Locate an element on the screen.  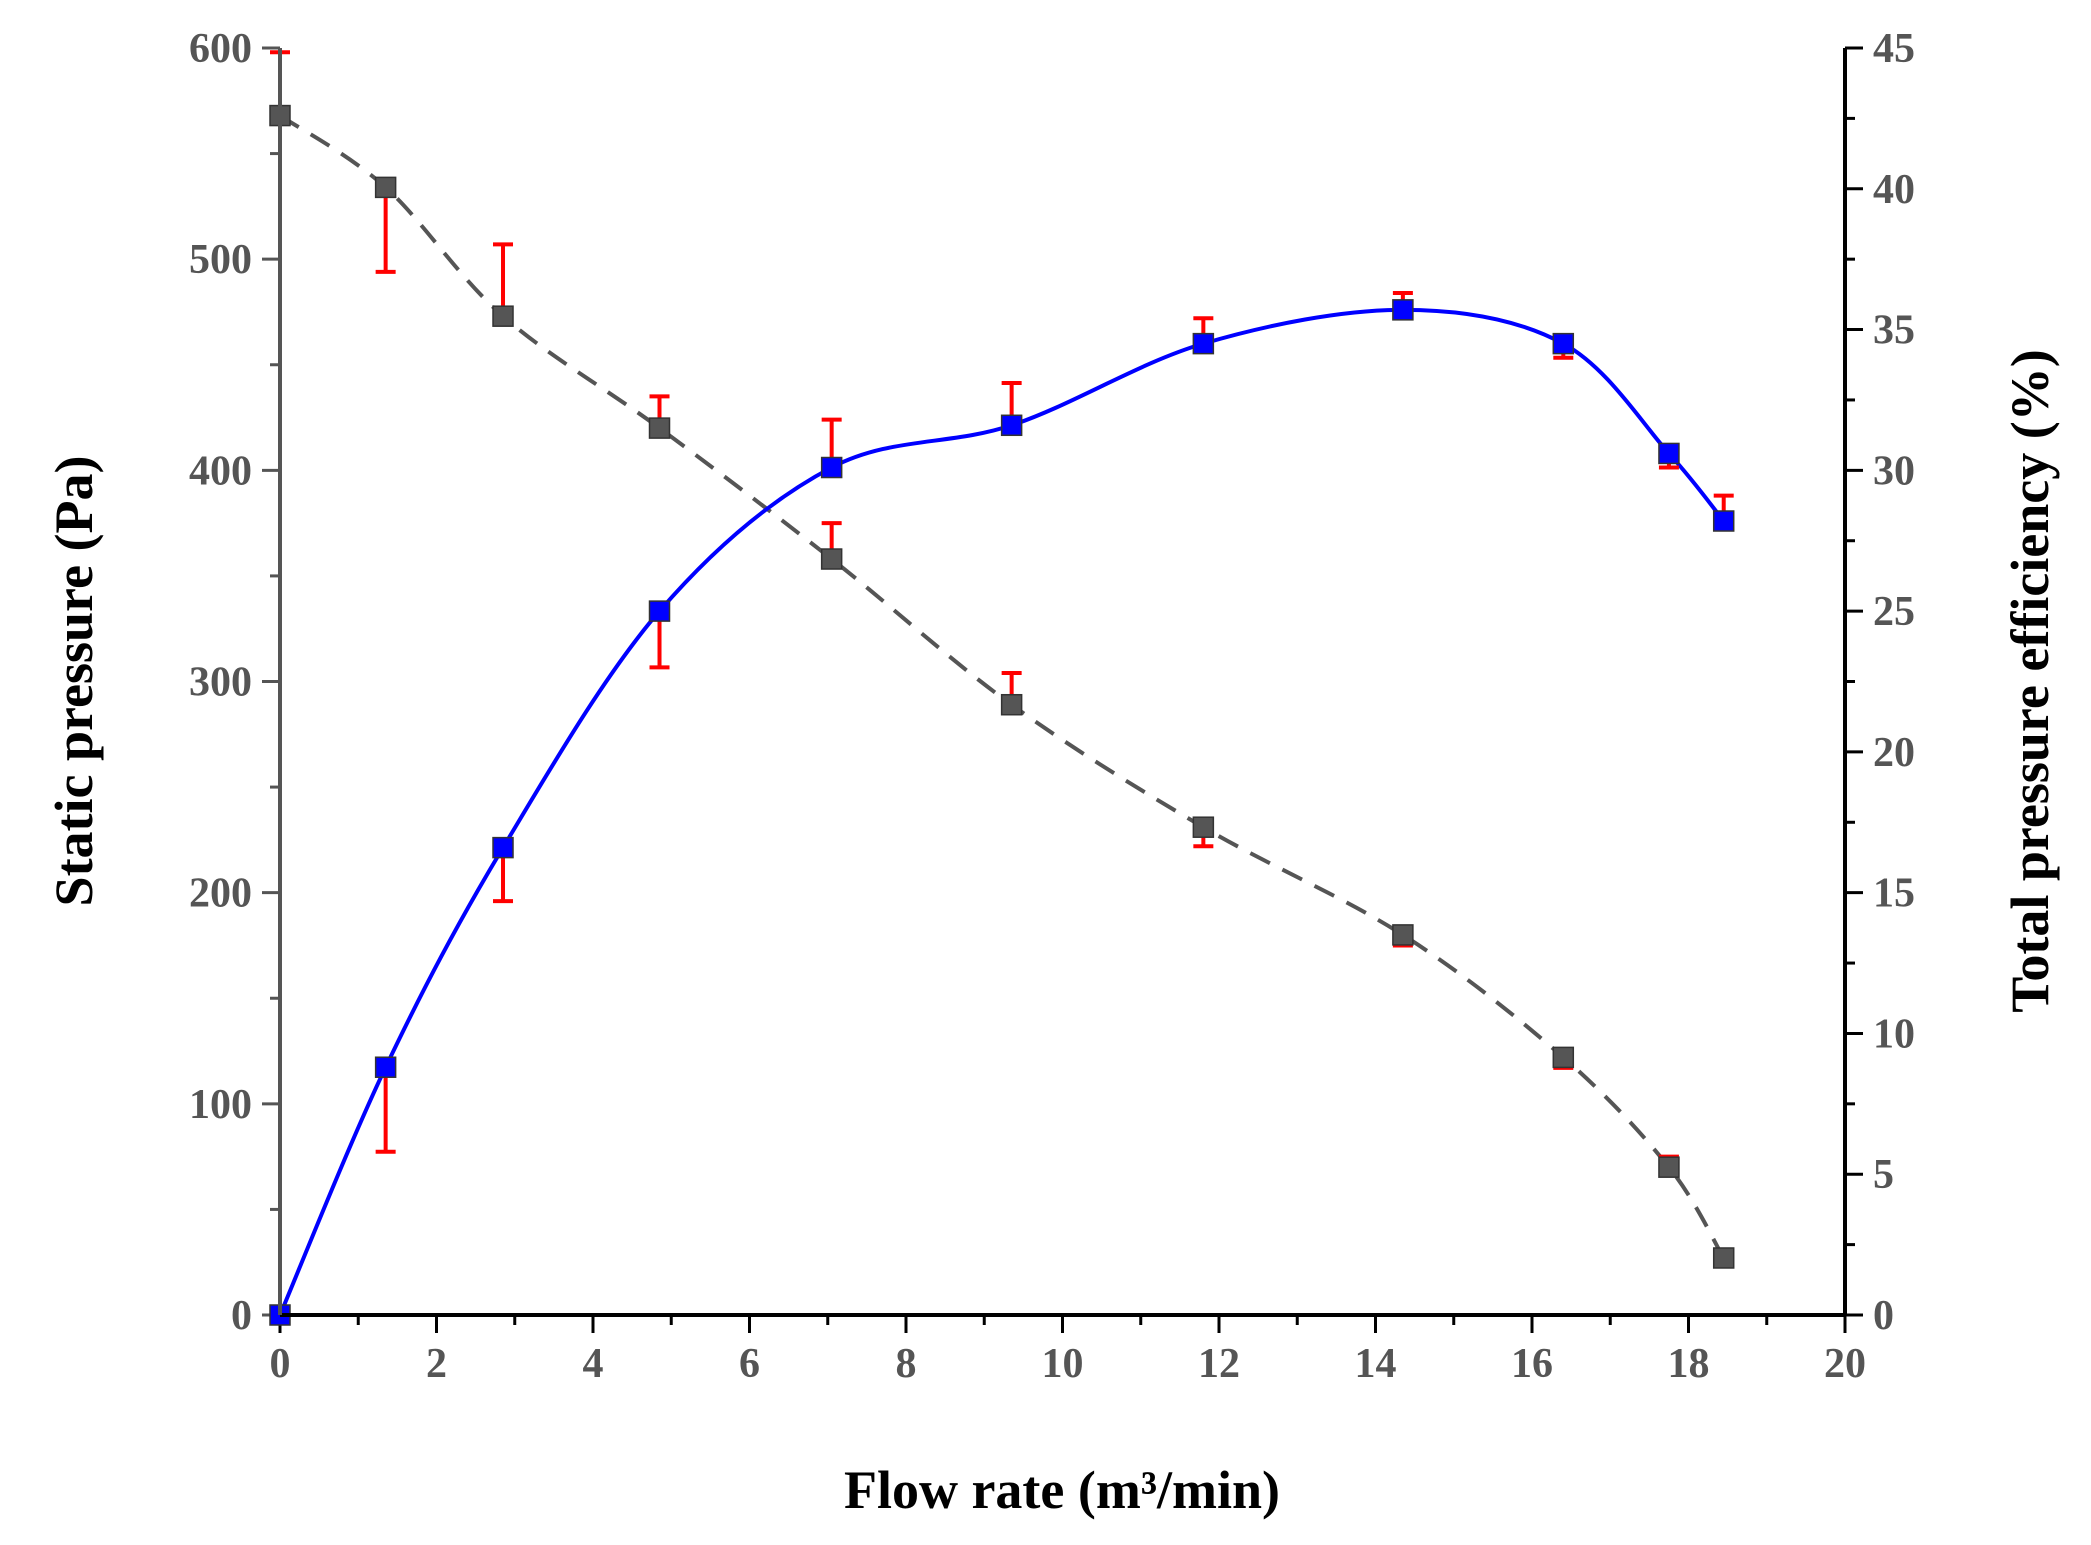
x-tick-label: 20 is located at coordinates (1845, 1364).